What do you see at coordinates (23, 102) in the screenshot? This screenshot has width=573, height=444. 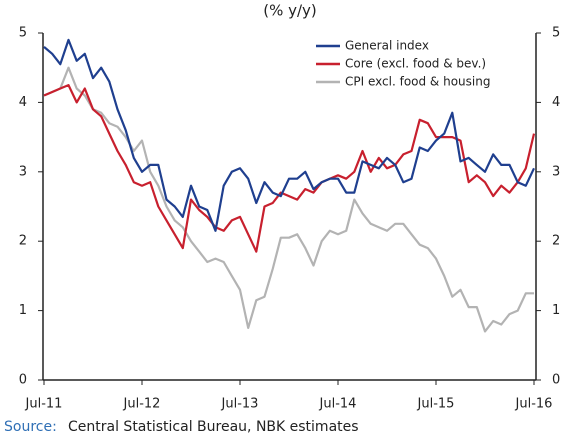 I see `y-tick-label: 4` at bounding box center [23, 102].